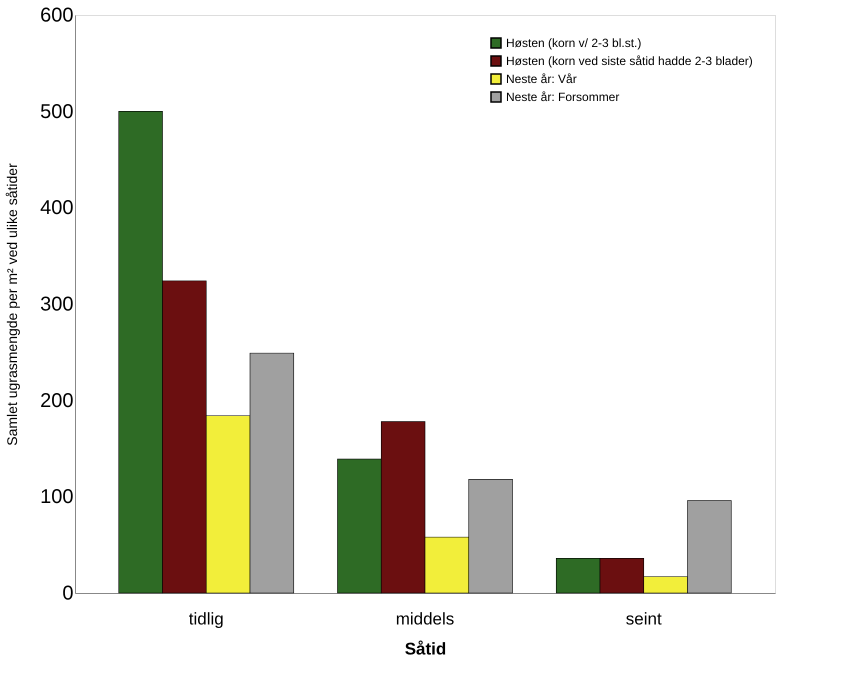  I want to click on y-axis-title: Samlet ugrasmengde per m² ved ulike såtider, so click(12, 304).